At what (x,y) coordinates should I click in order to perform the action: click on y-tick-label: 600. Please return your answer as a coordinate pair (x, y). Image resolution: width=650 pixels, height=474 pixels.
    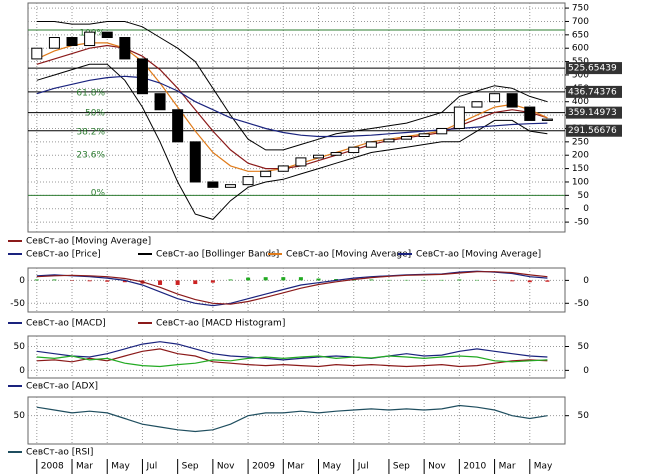
    Looking at the image, I should click on (580, 49).